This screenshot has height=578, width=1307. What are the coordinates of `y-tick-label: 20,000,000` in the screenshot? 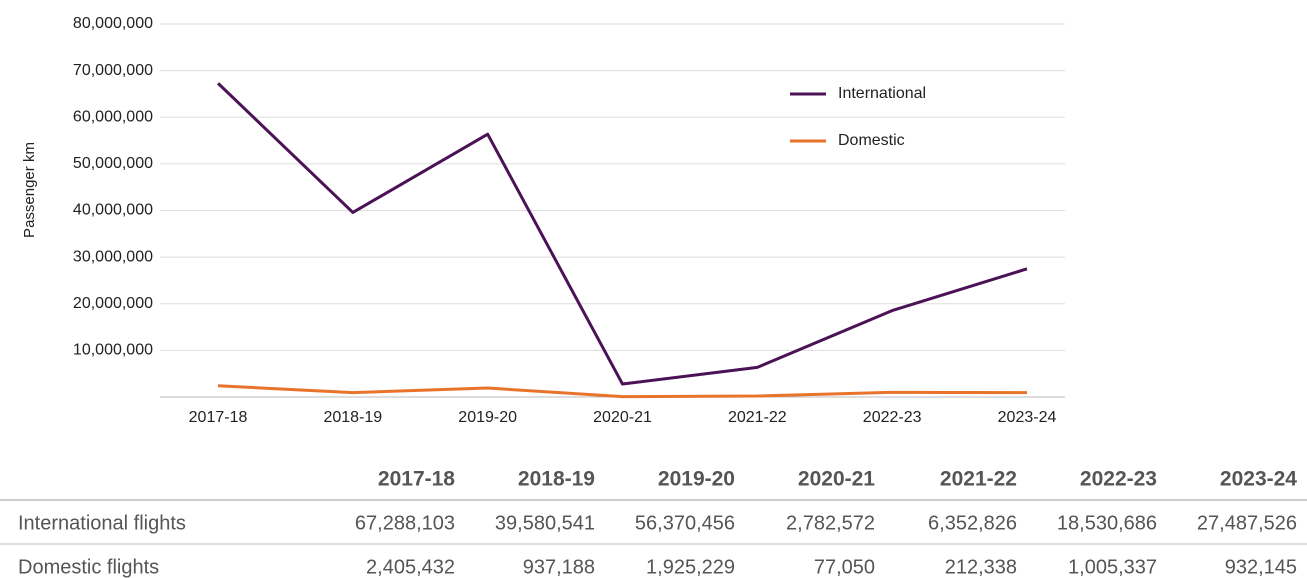 It's located at (113, 303).